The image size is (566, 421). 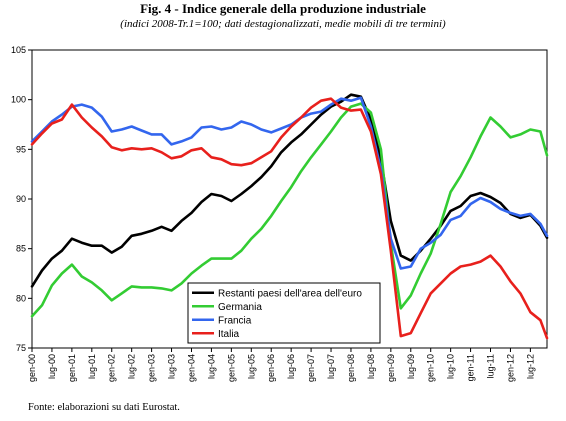 What do you see at coordinates (52, 366) in the screenshot?
I see `x-tick-label: lug-00` at bounding box center [52, 366].